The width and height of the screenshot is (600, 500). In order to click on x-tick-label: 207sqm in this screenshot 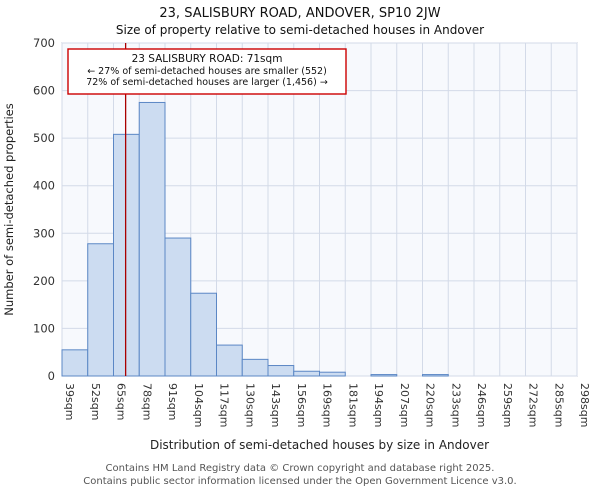, I will do `click(404, 405)`.